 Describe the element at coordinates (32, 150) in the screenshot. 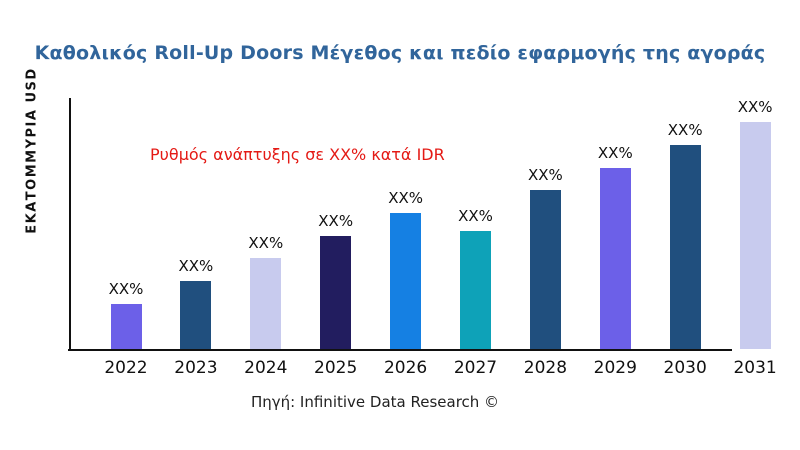

I see `y-axis-label: ΕΚΑΤΟΜΜΥΡΙΑ USD` at that location.